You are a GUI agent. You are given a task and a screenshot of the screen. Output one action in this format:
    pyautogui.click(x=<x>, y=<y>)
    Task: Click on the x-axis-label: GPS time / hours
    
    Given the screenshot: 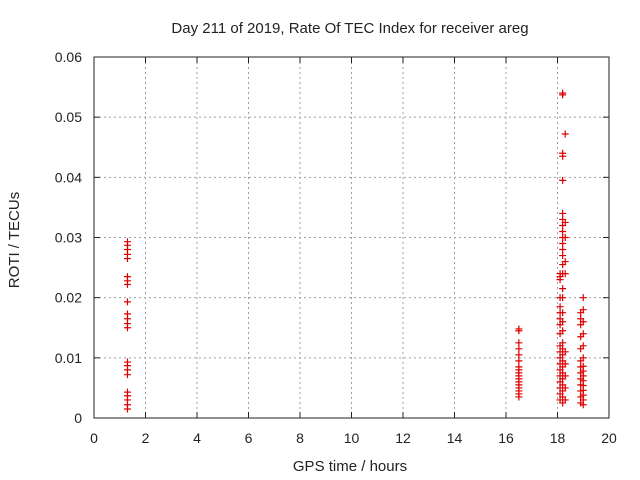 What is the action you would take?
    pyautogui.click(x=350, y=466)
    